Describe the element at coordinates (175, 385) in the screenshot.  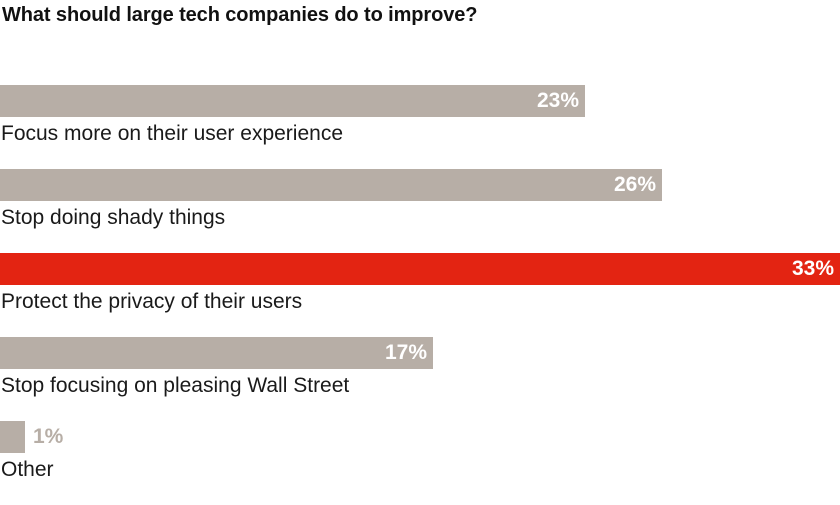
I see `category-label: Stop focusing on pleasing Wall Street` at that location.